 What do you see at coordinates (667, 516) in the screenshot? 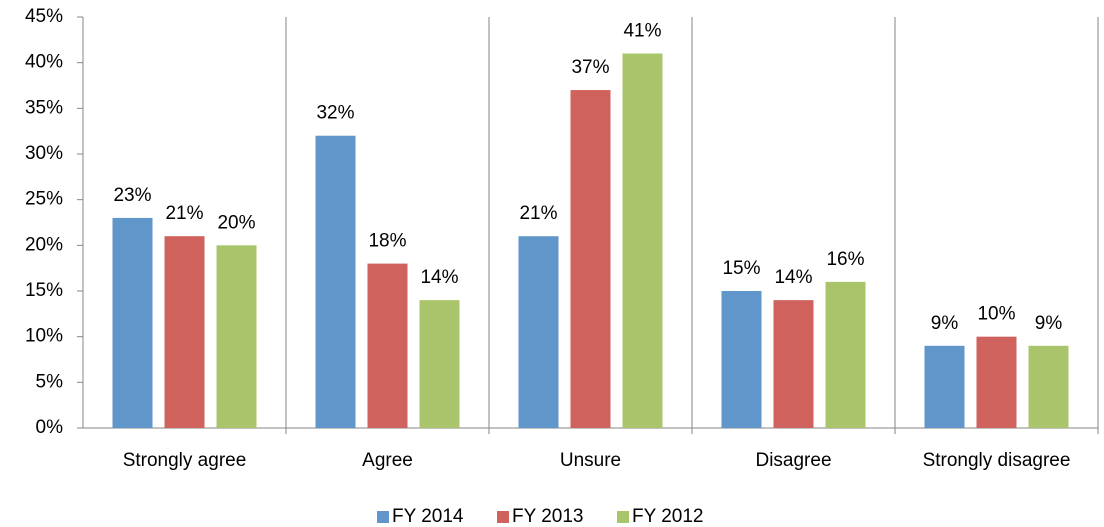
I see `legend-label: FY 2012` at bounding box center [667, 516].